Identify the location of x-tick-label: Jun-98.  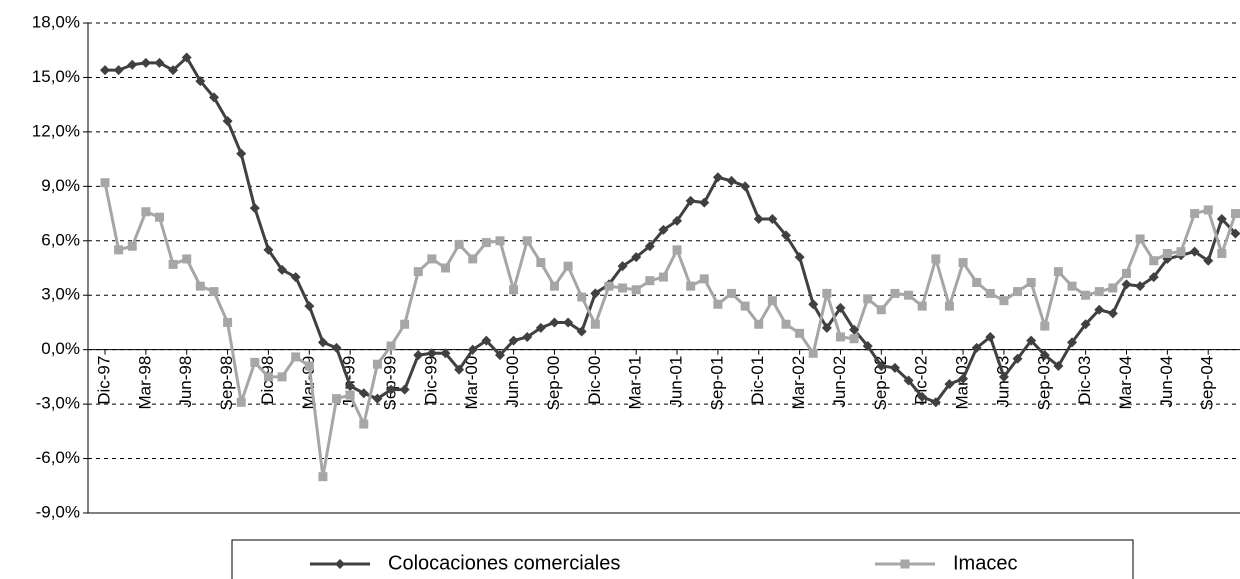
(185, 382).